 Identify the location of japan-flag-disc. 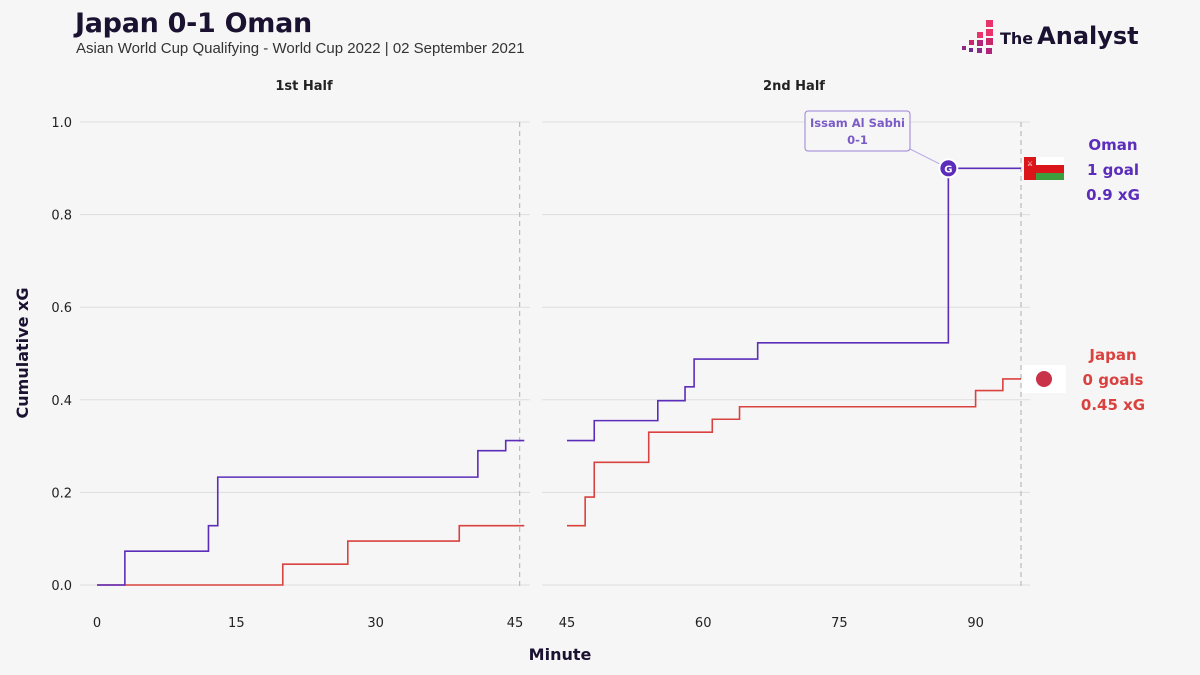
(1044, 379).